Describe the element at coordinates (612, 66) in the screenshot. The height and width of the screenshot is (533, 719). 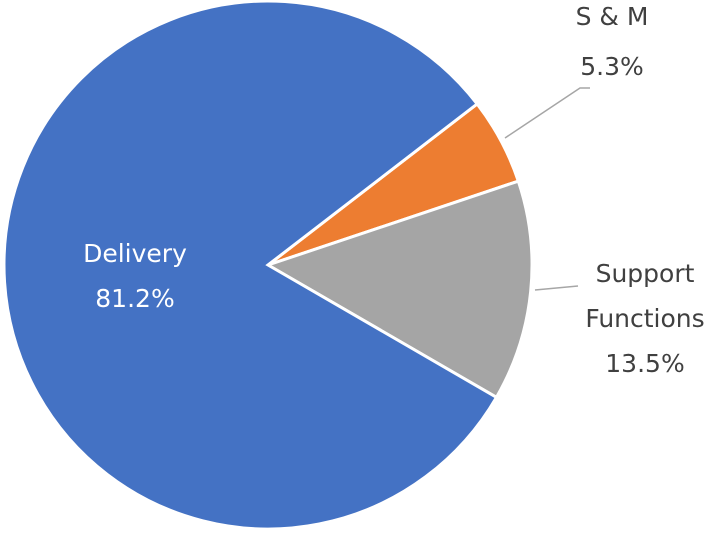
I see `value-label: 5.3%` at that location.